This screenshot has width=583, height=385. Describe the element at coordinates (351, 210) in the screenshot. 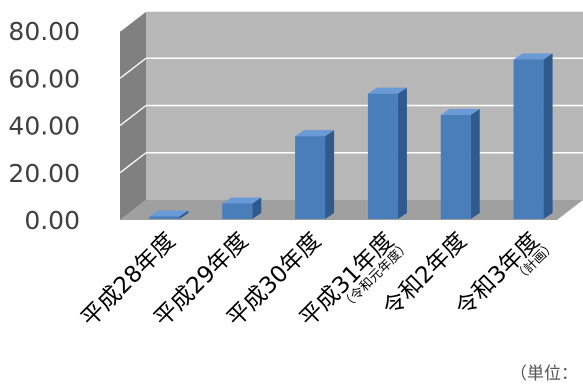

I see `floor` at that location.